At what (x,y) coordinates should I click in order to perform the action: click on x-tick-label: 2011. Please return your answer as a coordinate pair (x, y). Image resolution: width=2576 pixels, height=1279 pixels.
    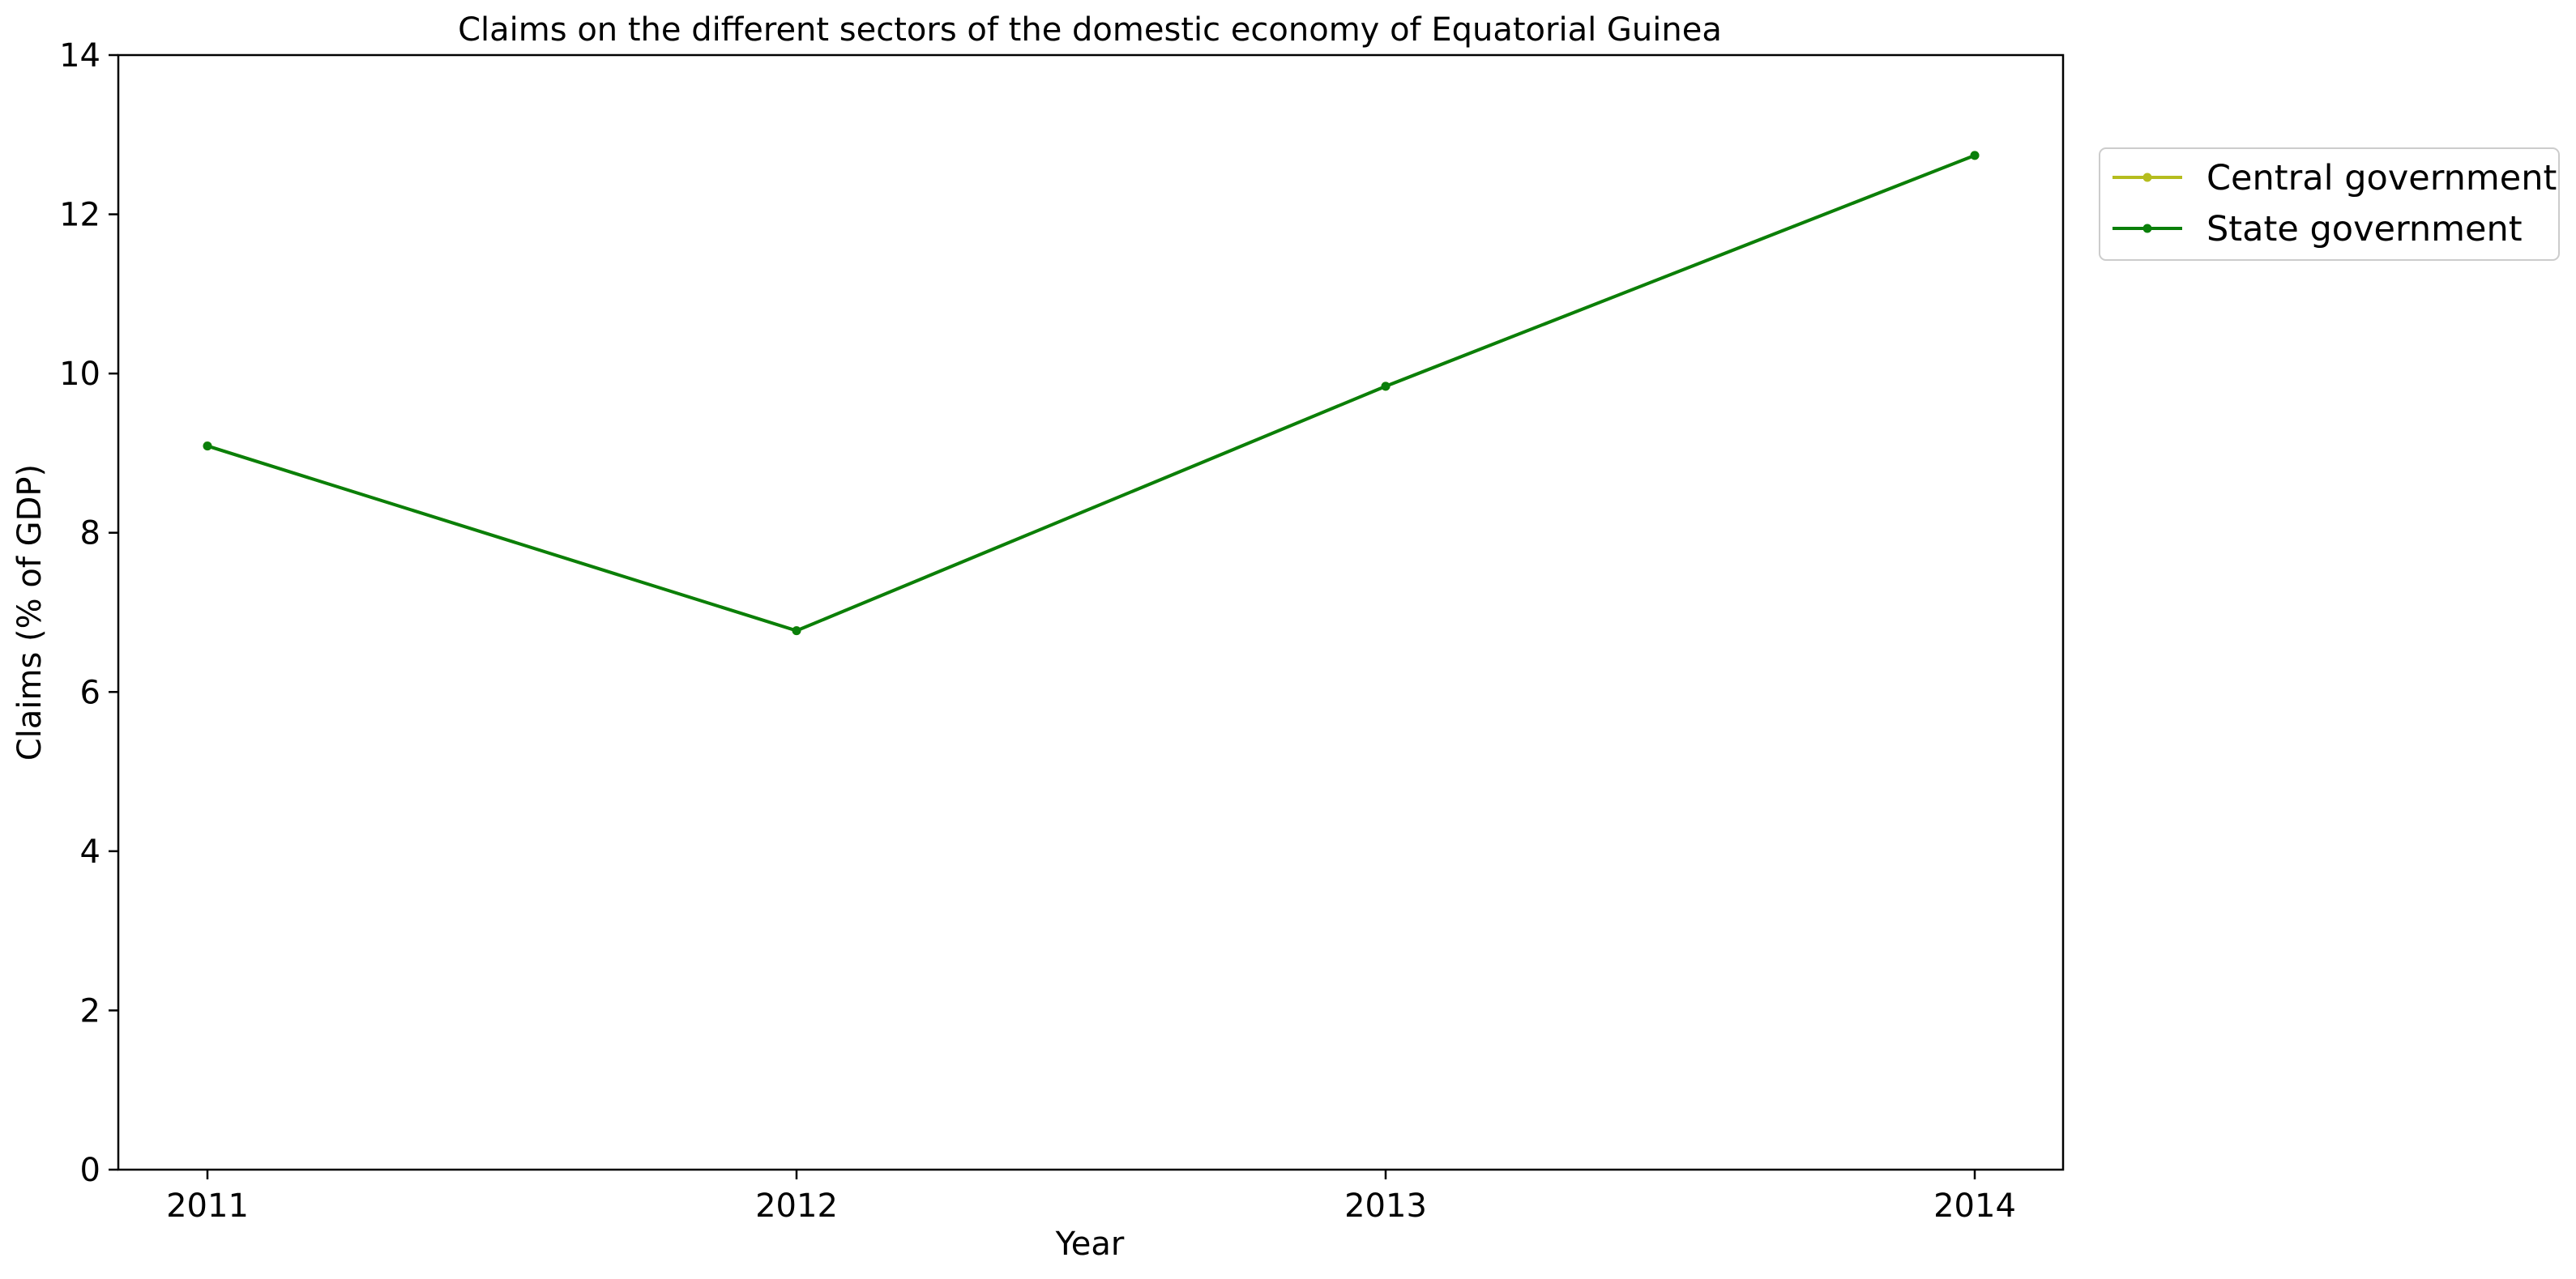
    Looking at the image, I should click on (207, 1206).